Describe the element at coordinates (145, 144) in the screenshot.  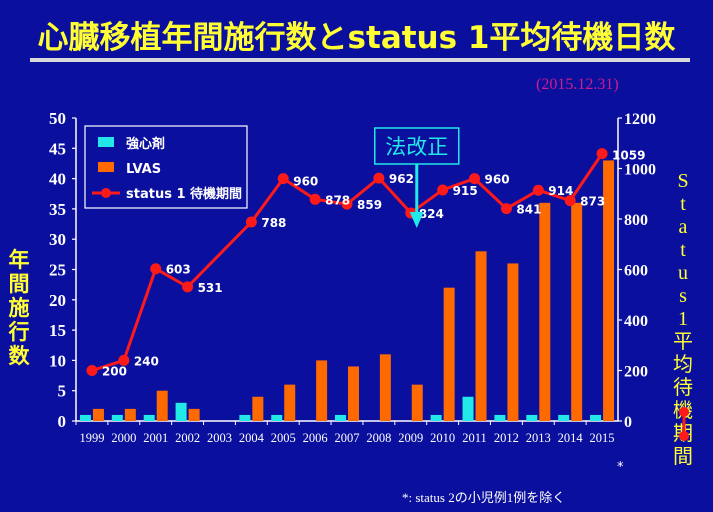
I see `legend-label: 強心剤` at that location.